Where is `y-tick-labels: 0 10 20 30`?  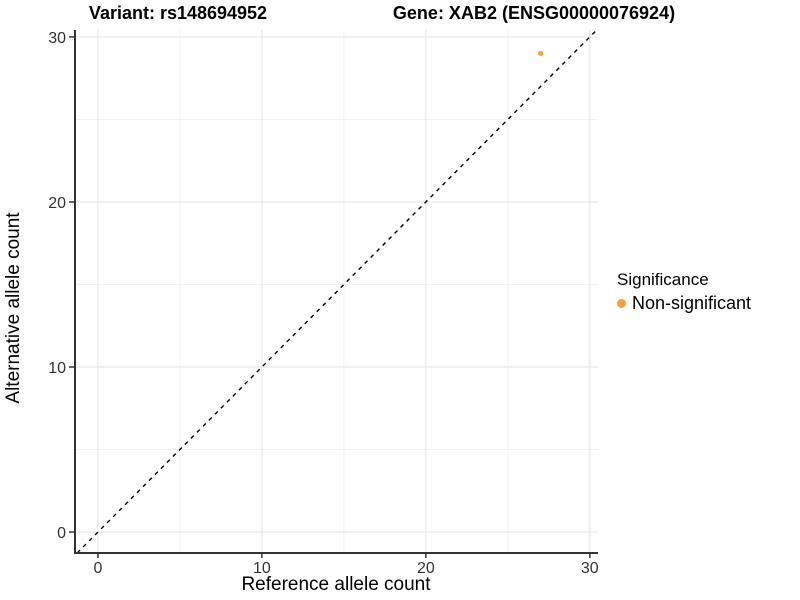
y-tick-labels: 0 10 20 30 is located at coordinates (57, 286).